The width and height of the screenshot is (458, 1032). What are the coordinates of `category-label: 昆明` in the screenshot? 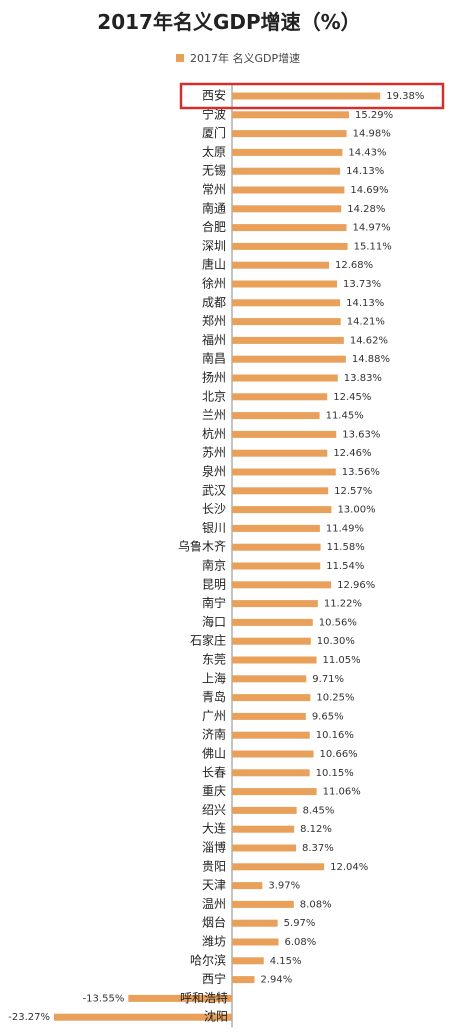 It's located at (214, 584).